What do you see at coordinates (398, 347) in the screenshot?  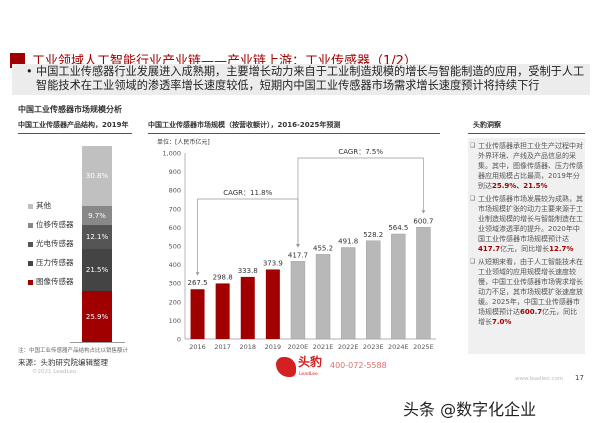 I see `x-tick-label: 2024E` at bounding box center [398, 347].